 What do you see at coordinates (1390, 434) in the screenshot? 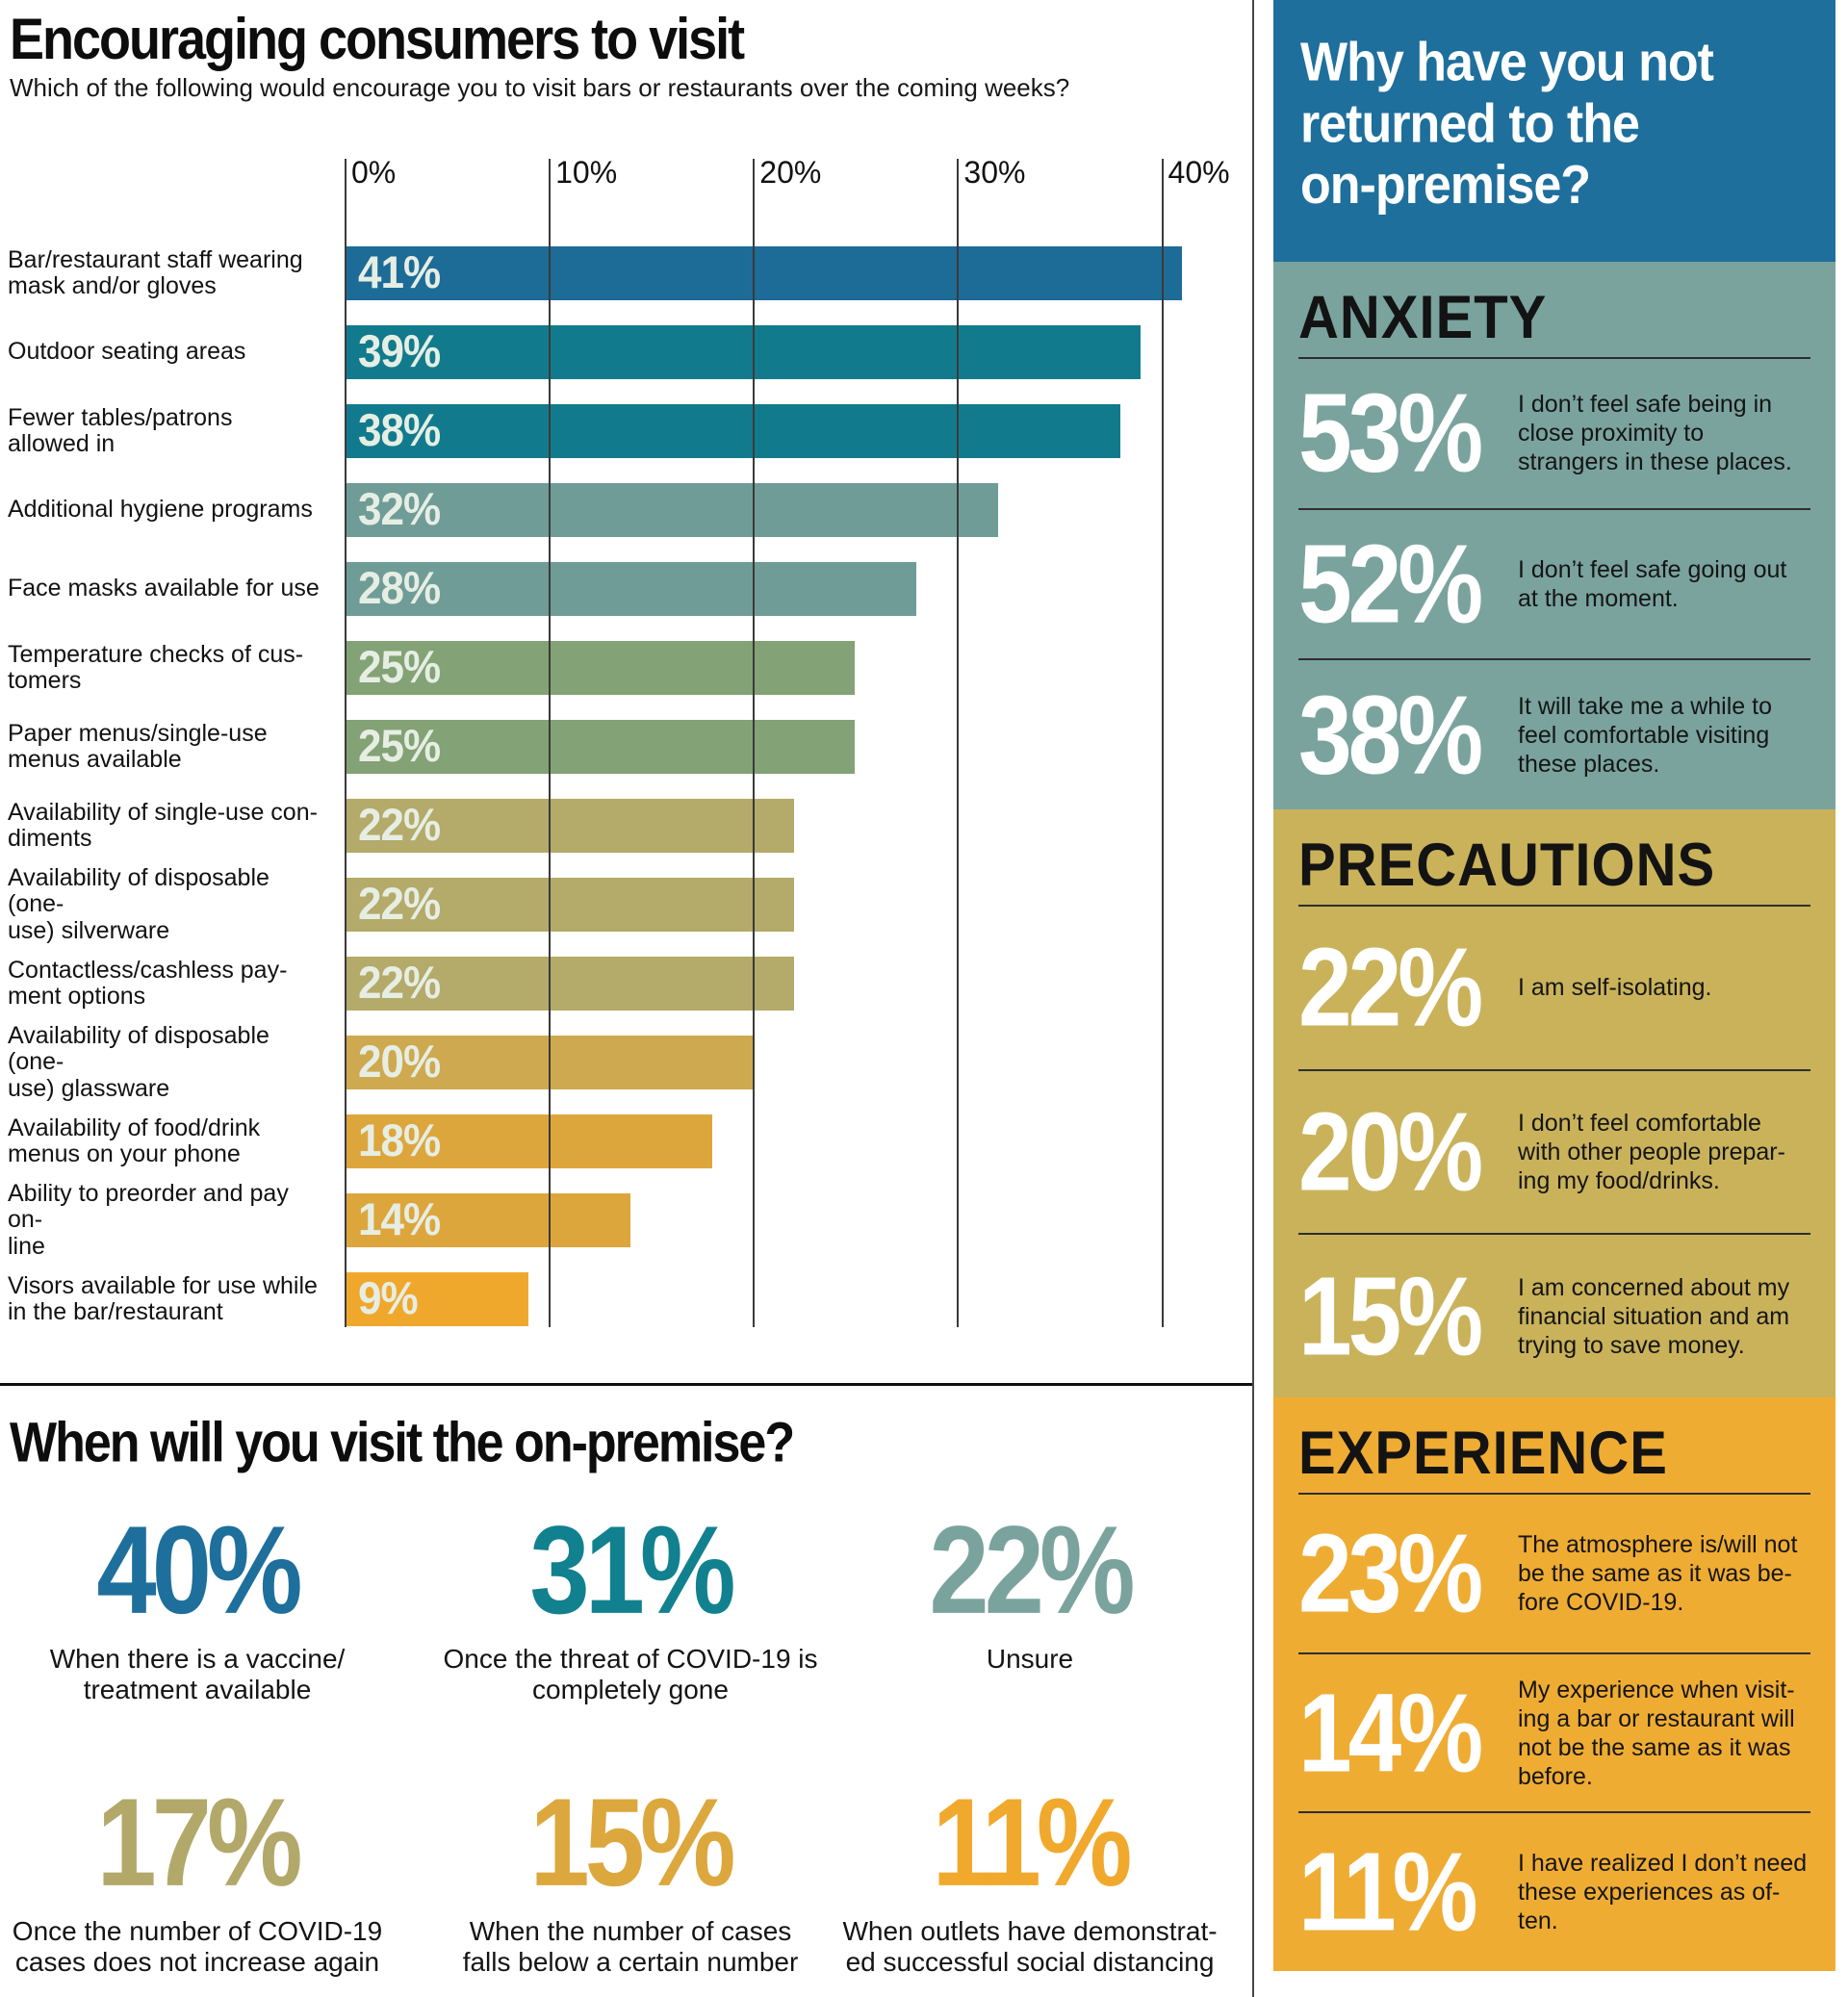
I see `sidebar-stat-value: 53%` at bounding box center [1390, 434].